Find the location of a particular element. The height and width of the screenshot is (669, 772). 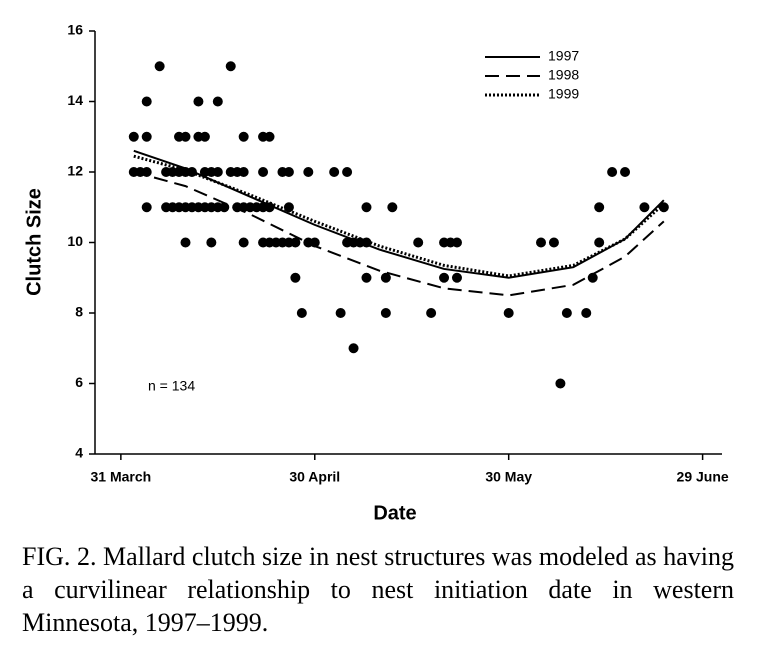

y-axis-title: Clutch Size is located at coordinates (34, 242).